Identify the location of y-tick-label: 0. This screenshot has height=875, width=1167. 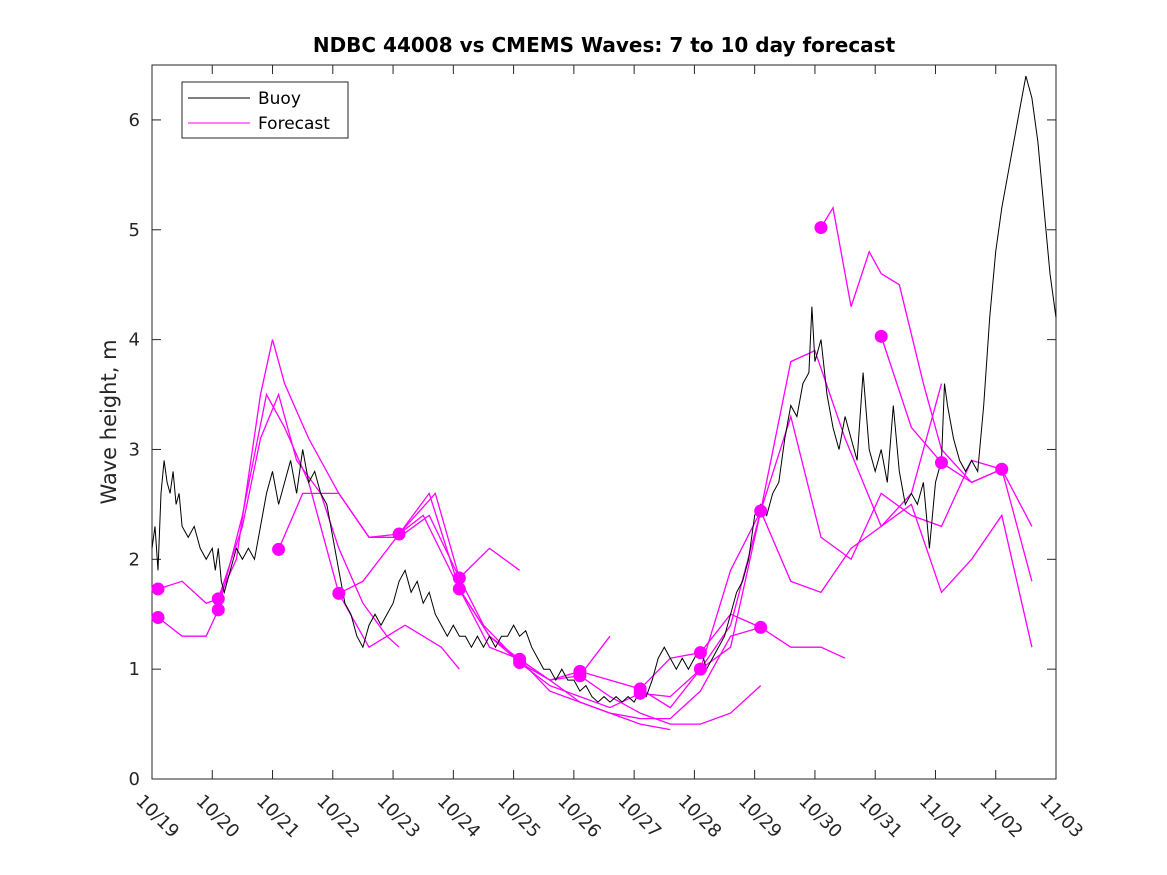
(134, 779).